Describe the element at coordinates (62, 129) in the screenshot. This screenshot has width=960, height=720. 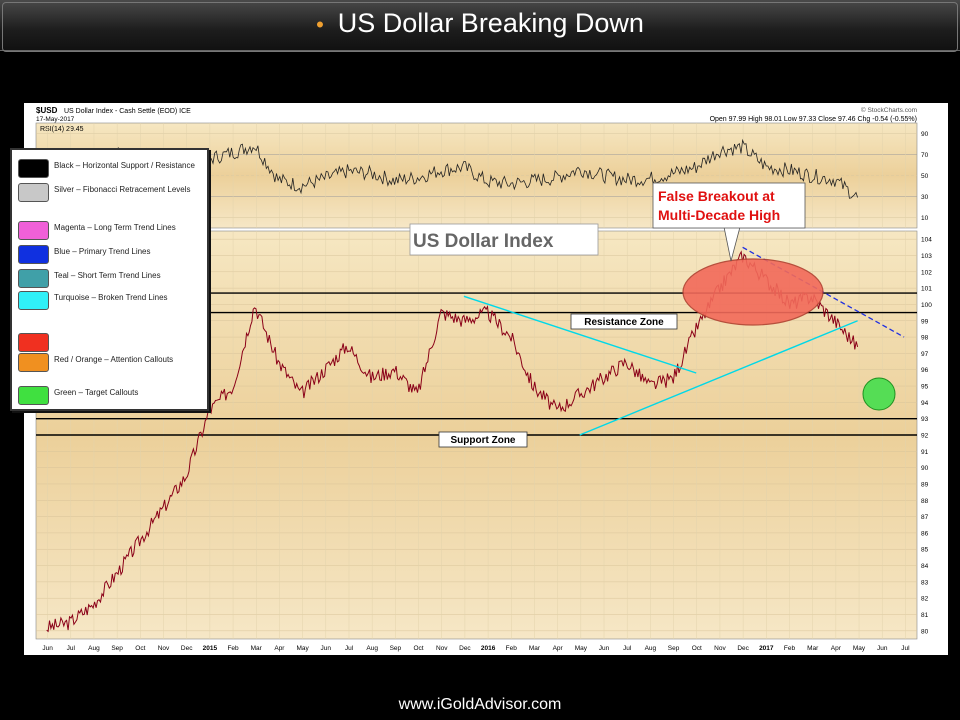
I see `rsi-label: RSI(14) 29.45` at that location.